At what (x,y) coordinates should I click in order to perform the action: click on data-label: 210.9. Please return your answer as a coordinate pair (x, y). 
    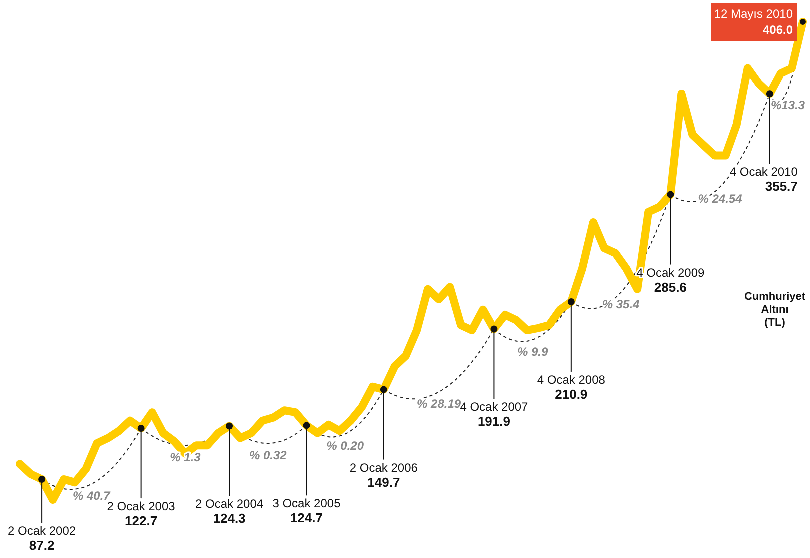
    Looking at the image, I should click on (571, 394).